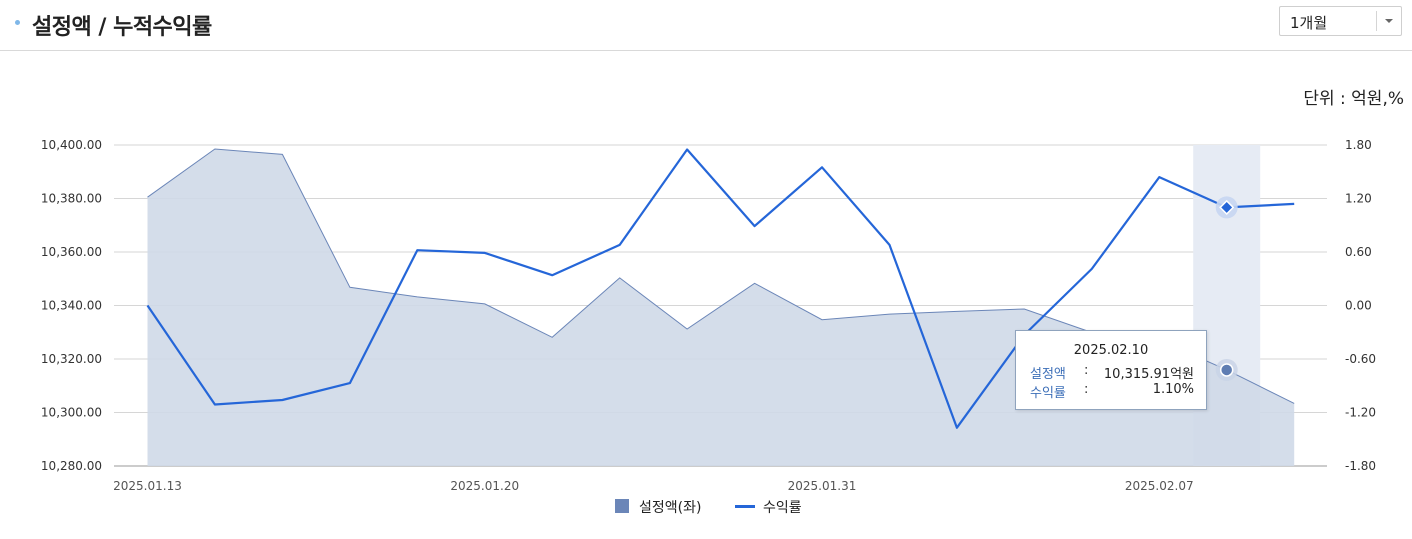 This screenshot has height=539, width=1412. What do you see at coordinates (622, 506) in the screenshot?
I see `legend-area-swatch` at bounding box center [622, 506].